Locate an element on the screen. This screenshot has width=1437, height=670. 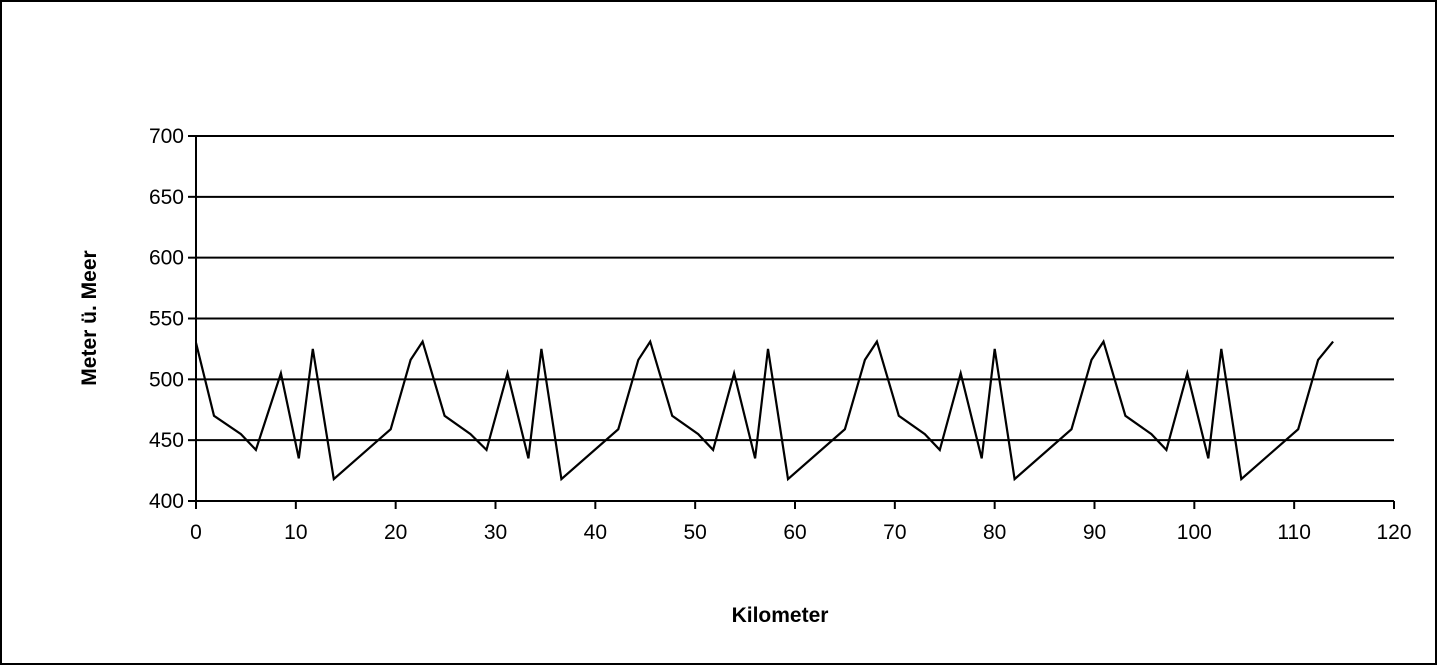
y-axis-title: Meter ü. Meer is located at coordinates (89, 317).